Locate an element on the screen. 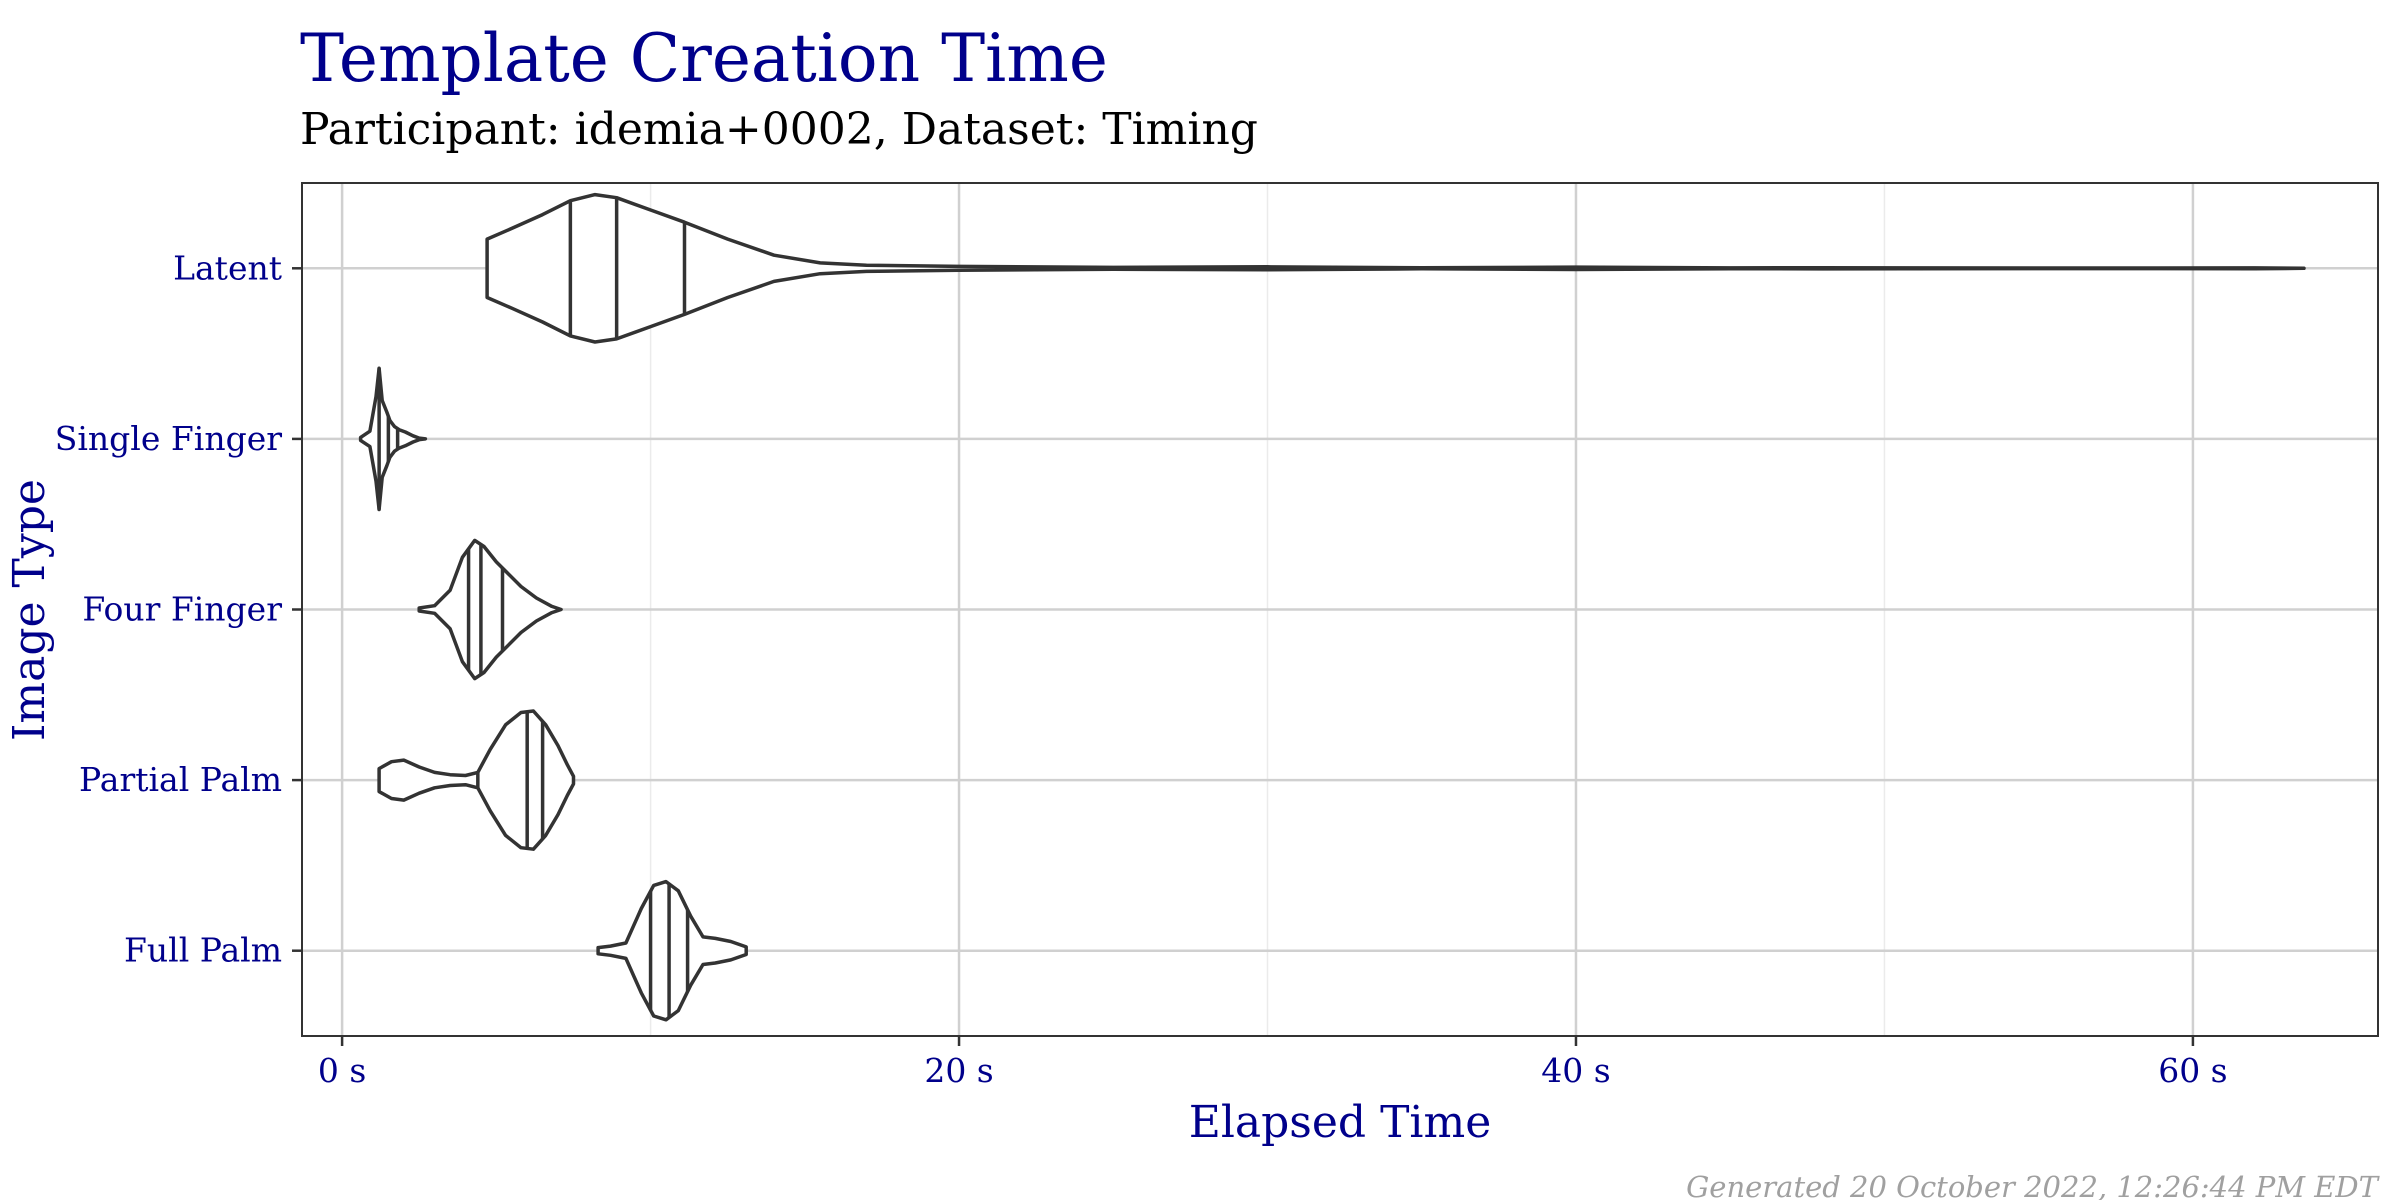 This screenshot has width=2400, height=1200. violin-full-palm is located at coordinates (672, 950).